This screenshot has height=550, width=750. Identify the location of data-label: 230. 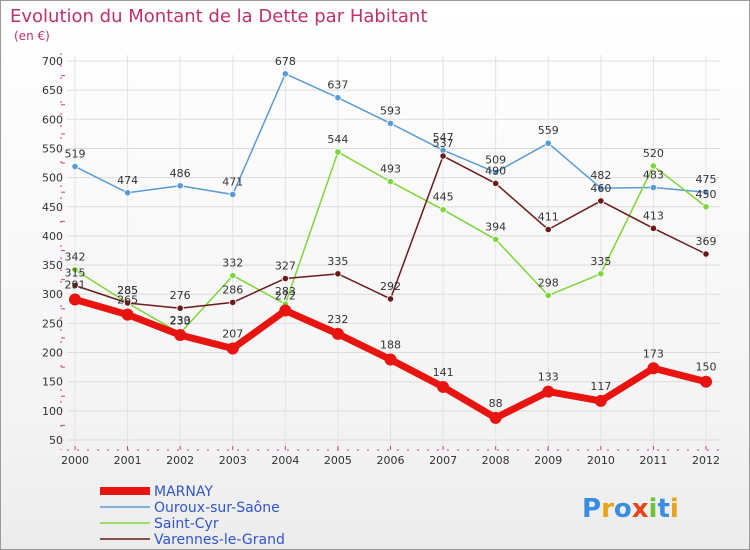
(180, 320).